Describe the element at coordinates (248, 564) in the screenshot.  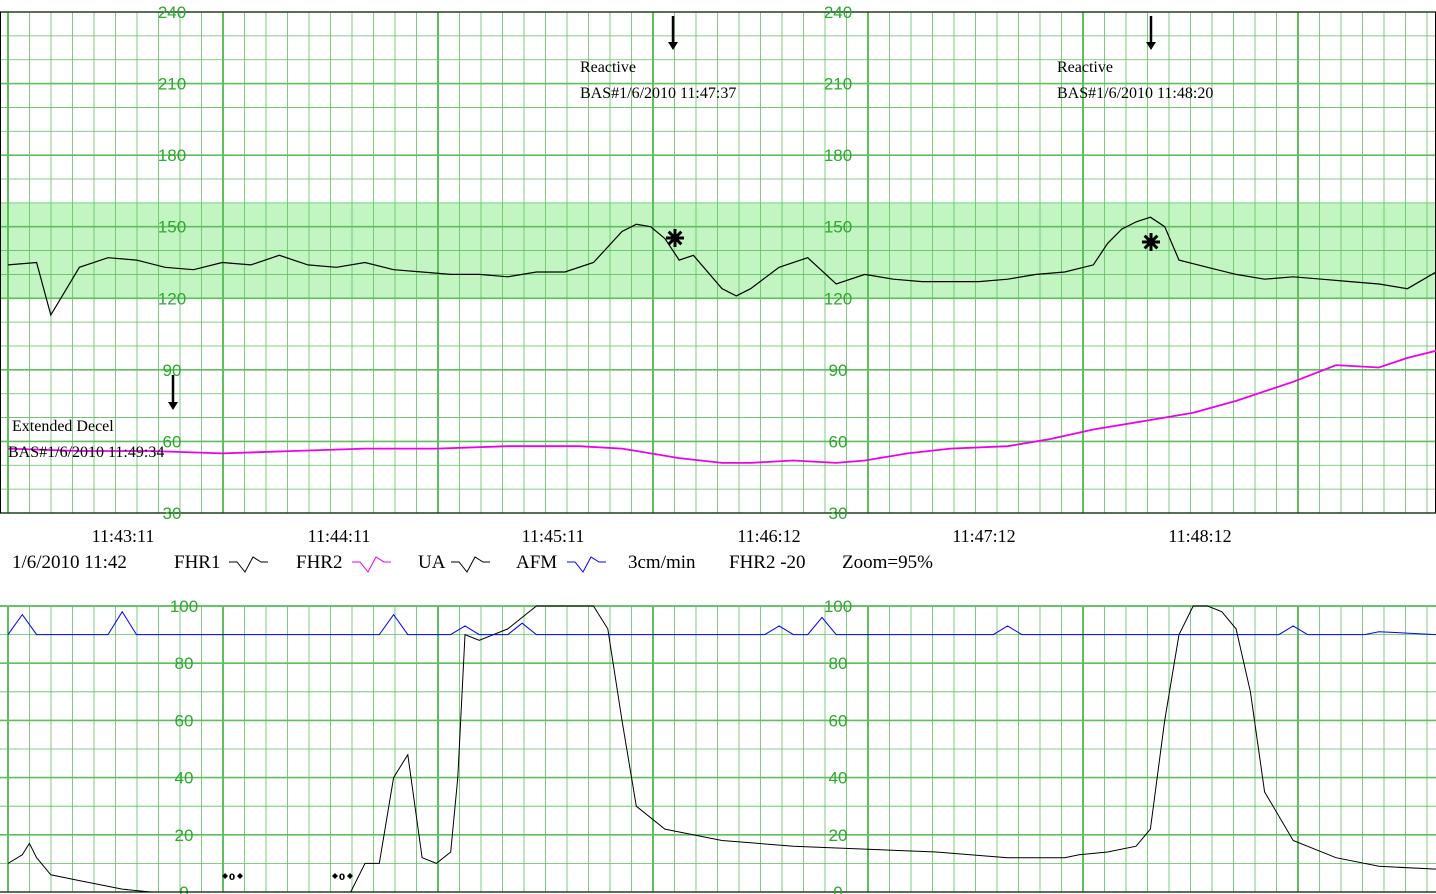
I see `fhr1-legend-icon` at that location.